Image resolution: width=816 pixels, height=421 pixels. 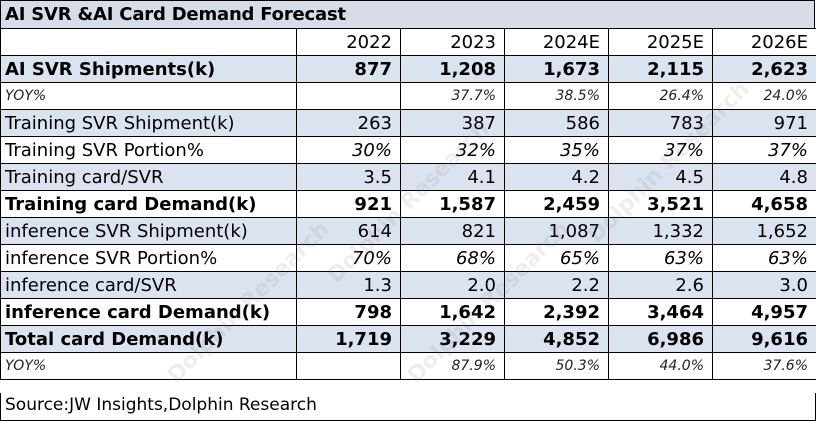 I want to click on table-cell: 4,957, so click(x=764, y=312).